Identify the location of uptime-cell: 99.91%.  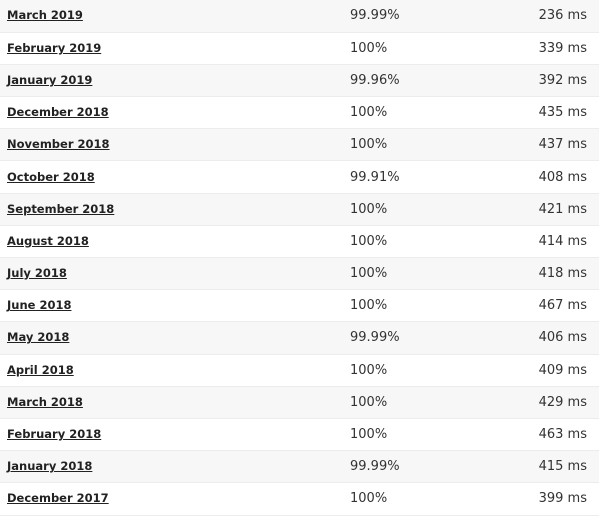
(375, 177).